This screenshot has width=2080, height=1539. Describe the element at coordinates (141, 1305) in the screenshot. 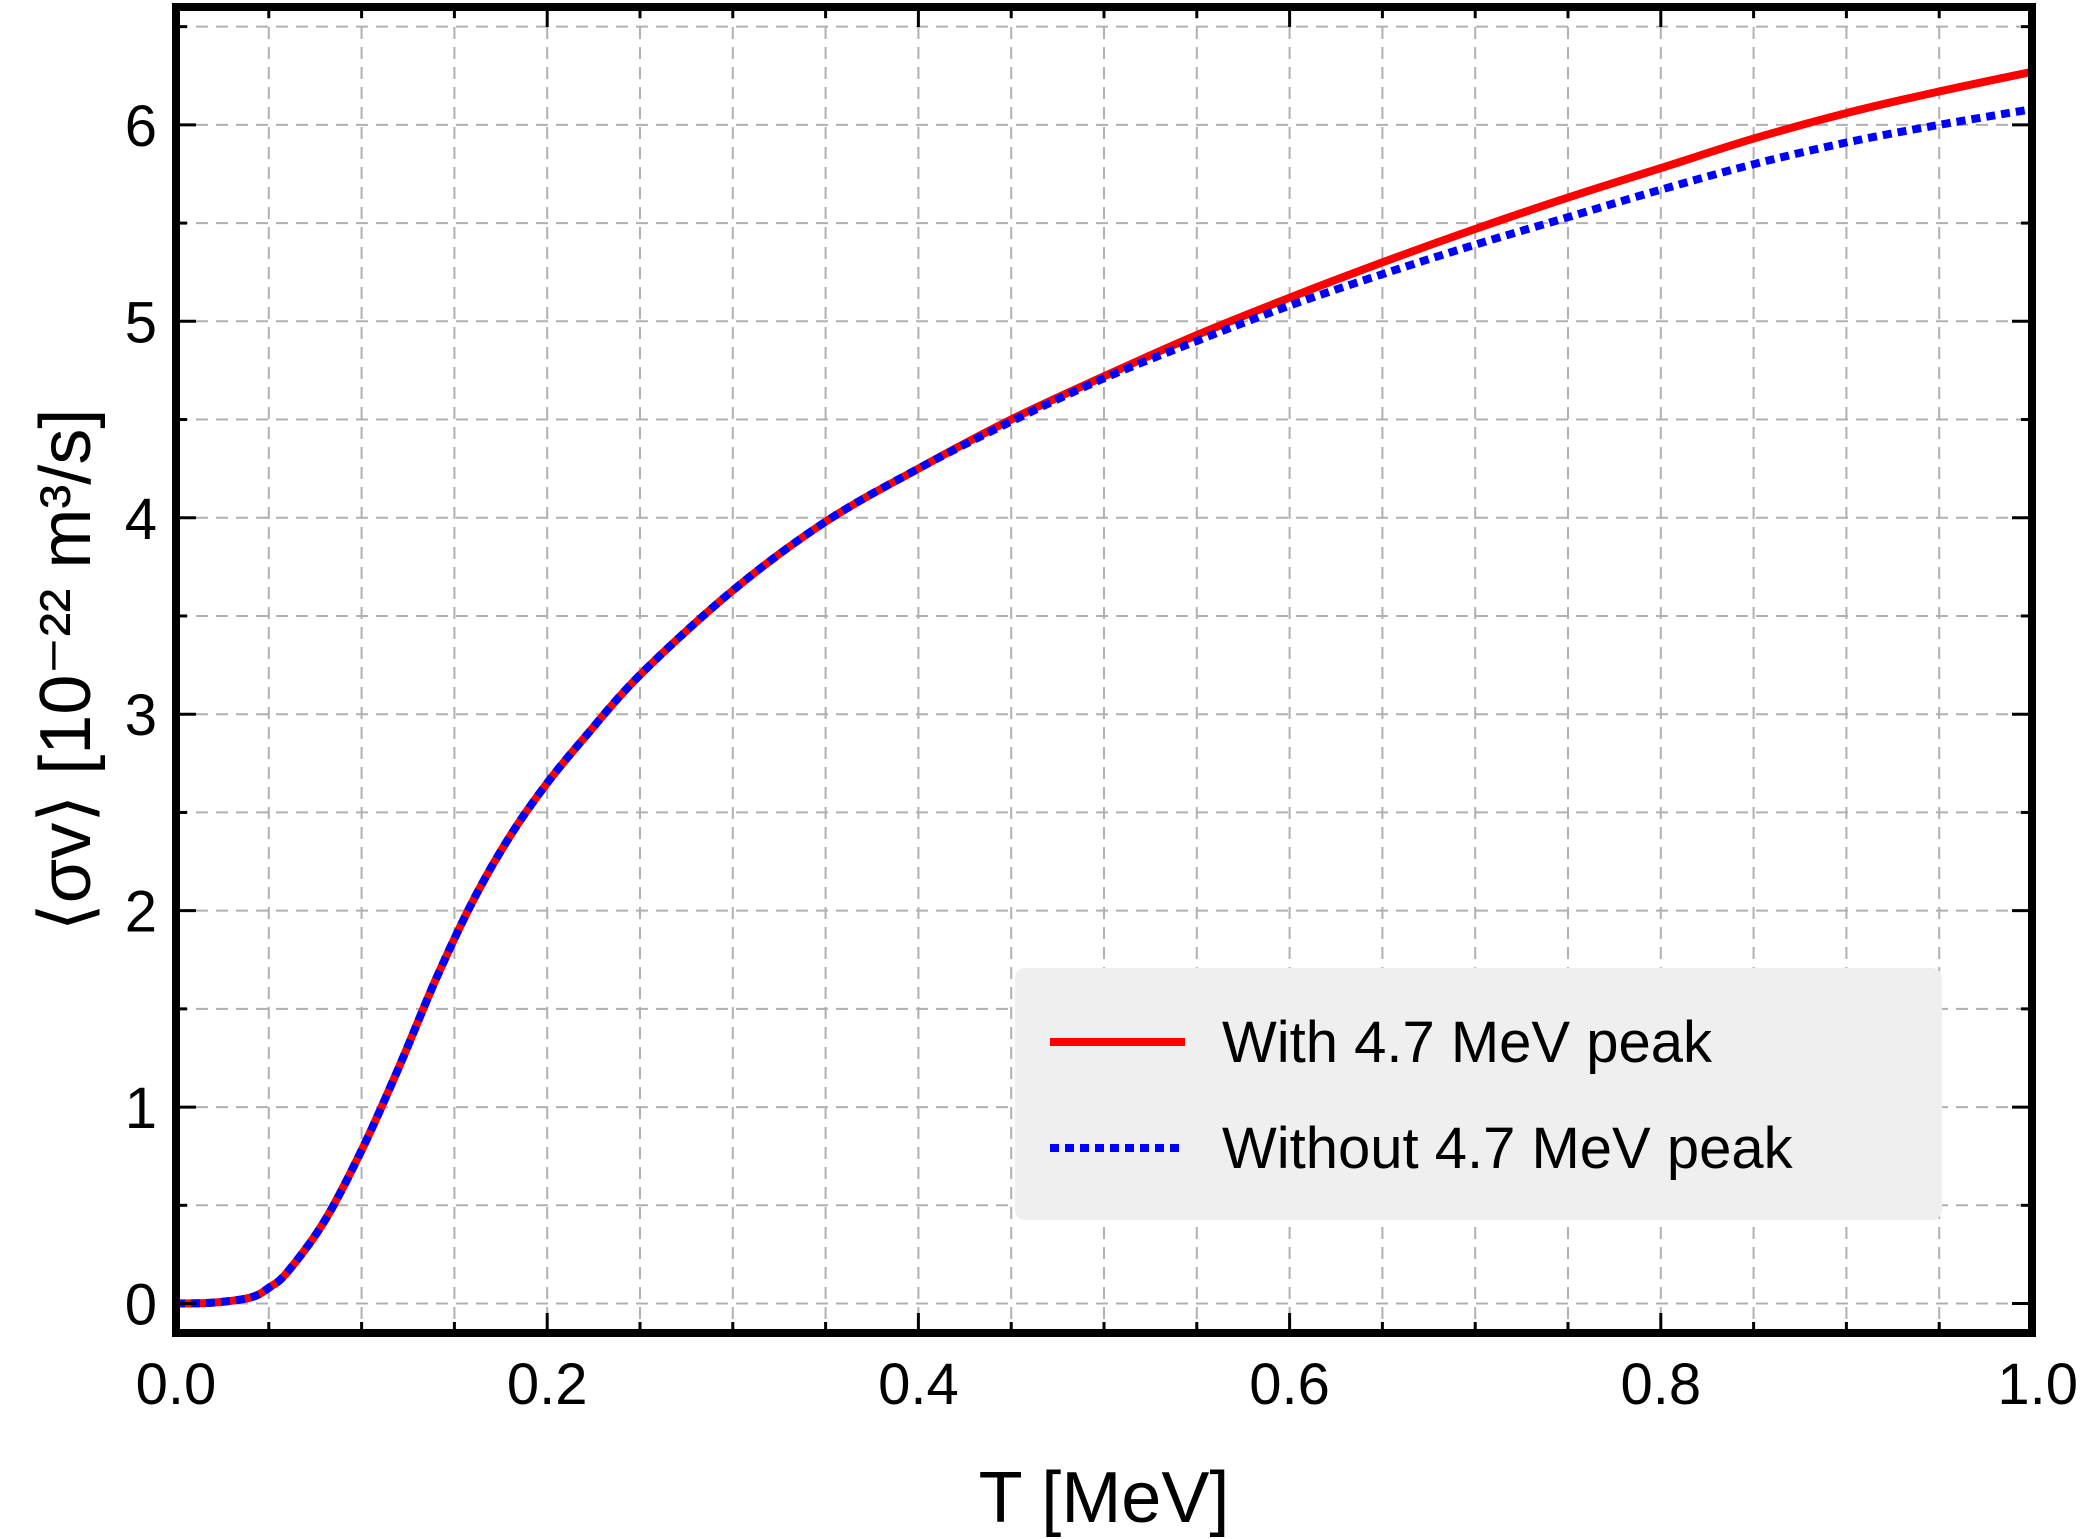

I see `y-tick-label: 0` at that location.